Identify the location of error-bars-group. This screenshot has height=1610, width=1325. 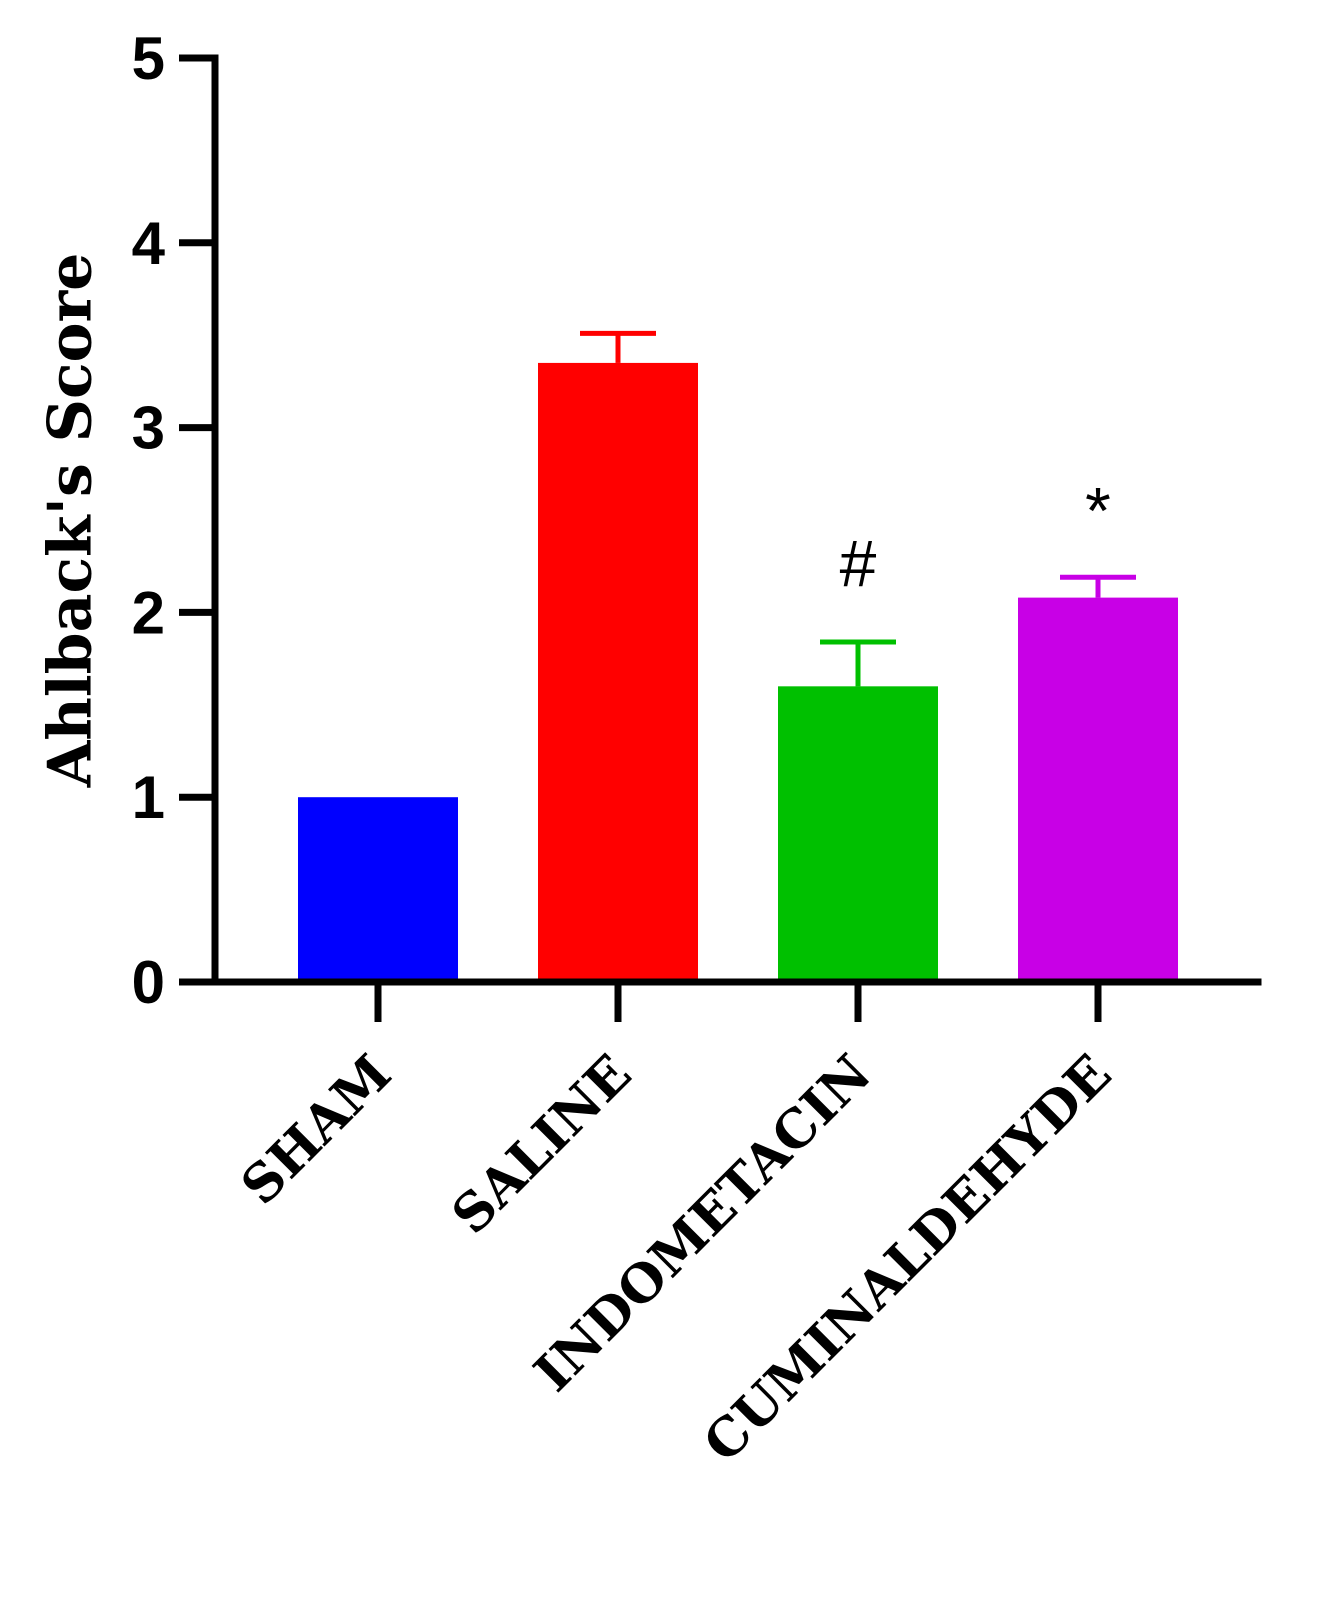
(858, 508).